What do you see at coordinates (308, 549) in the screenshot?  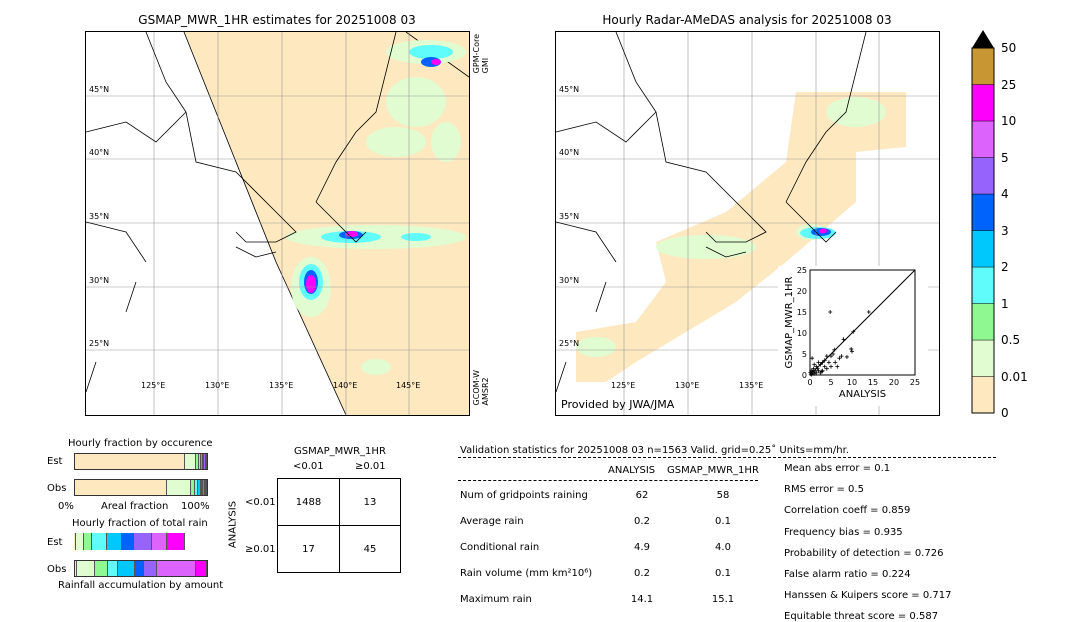 I see `cell: 17` at bounding box center [308, 549].